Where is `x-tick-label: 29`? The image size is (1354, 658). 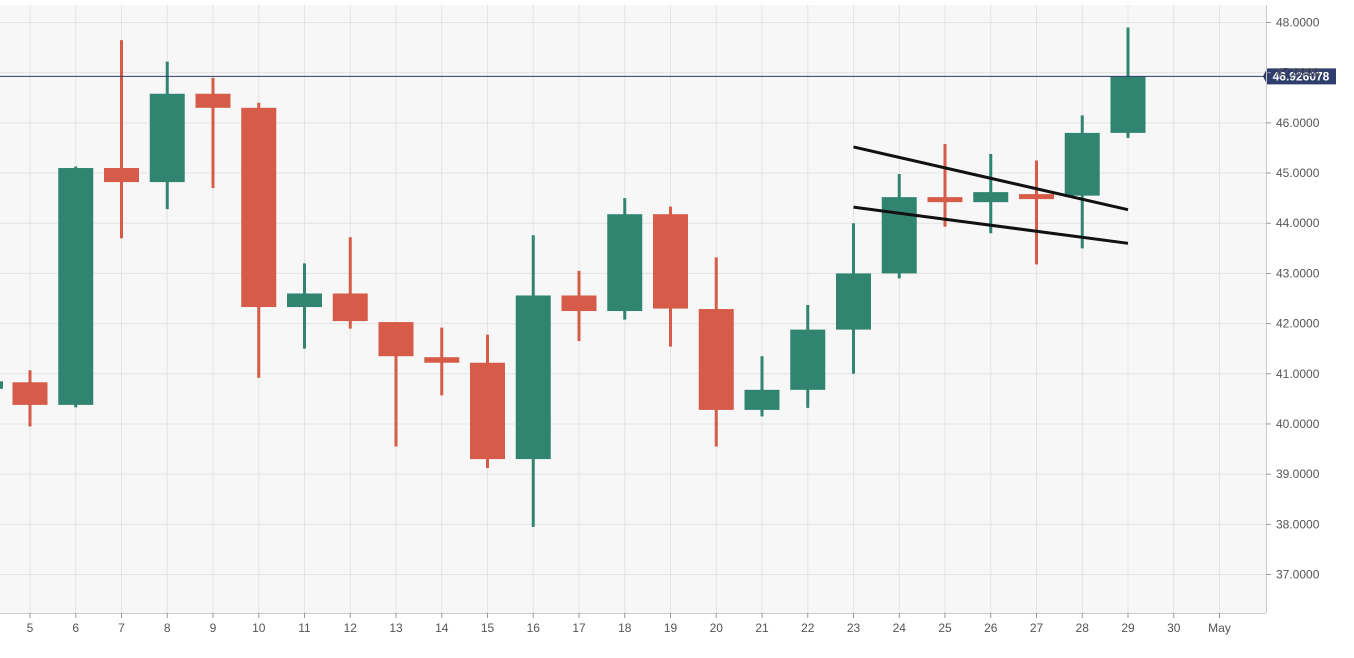 x-tick-label: 29 is located at coordinates (1128, 628).